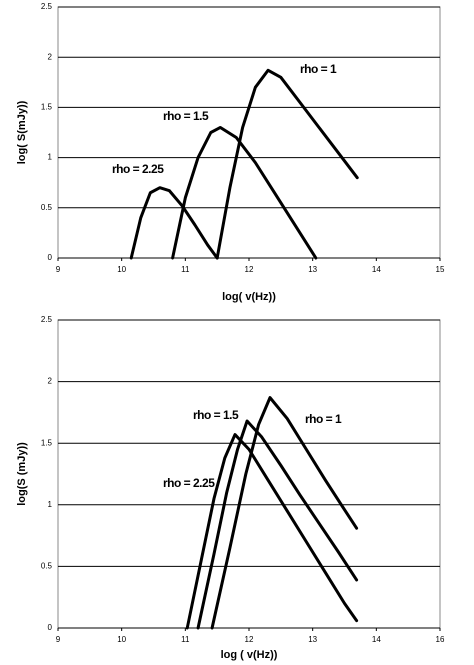  Describe the element at coordinates (440, 269) in the screenshot. I see `x-tick-label: 15` at that location.